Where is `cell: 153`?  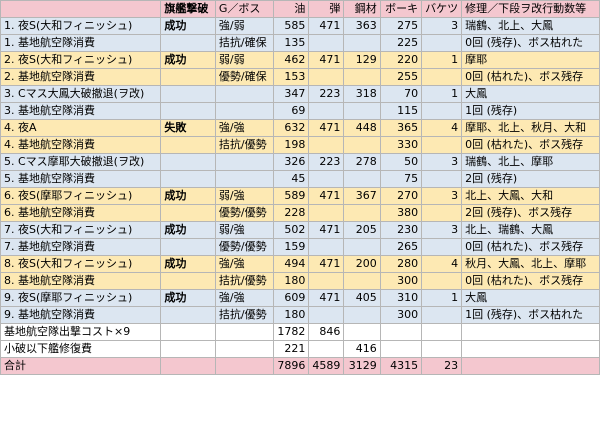 cell: 153 is located at coordinates (291, 77).